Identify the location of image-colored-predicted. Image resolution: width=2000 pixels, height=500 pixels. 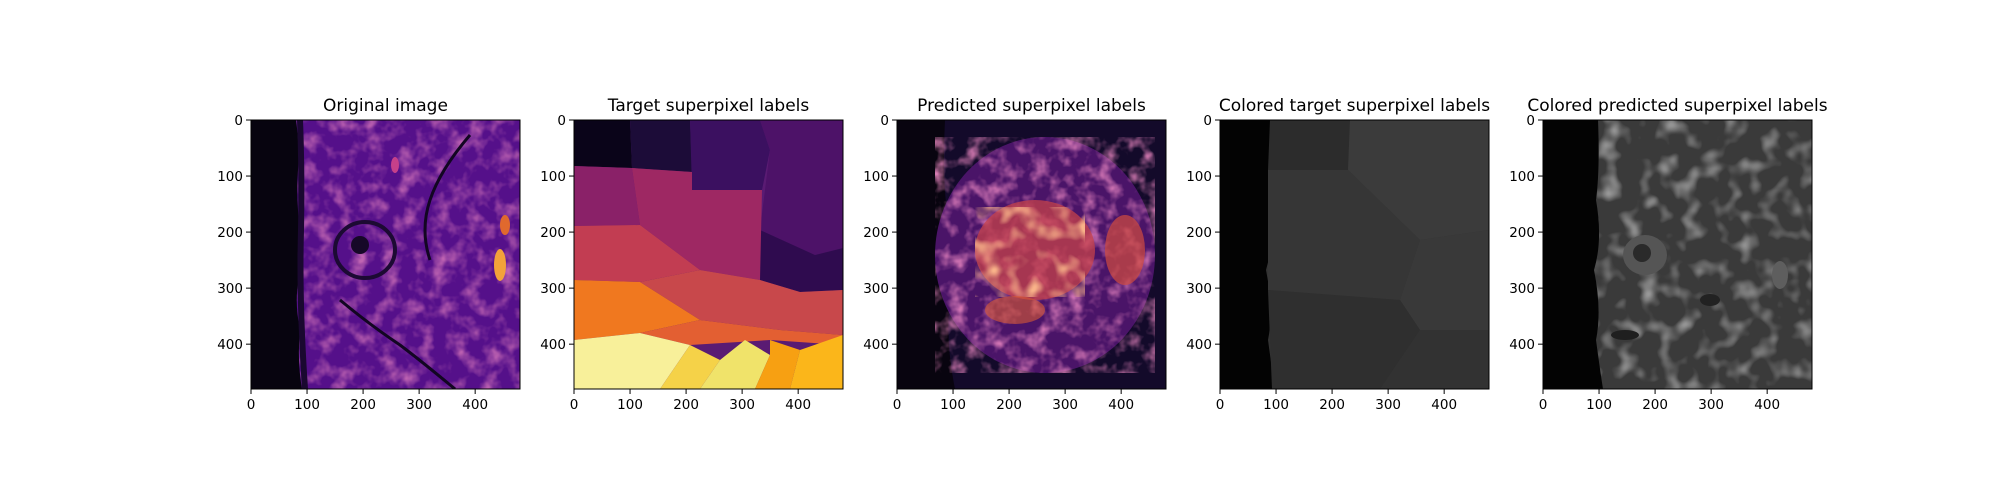
(1677, 254).